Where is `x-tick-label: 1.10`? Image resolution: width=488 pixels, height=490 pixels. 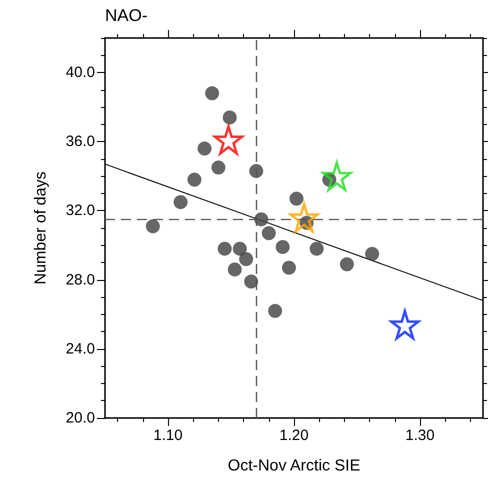 x-tick-label: 1.10 is located at coordinates (168, 435).